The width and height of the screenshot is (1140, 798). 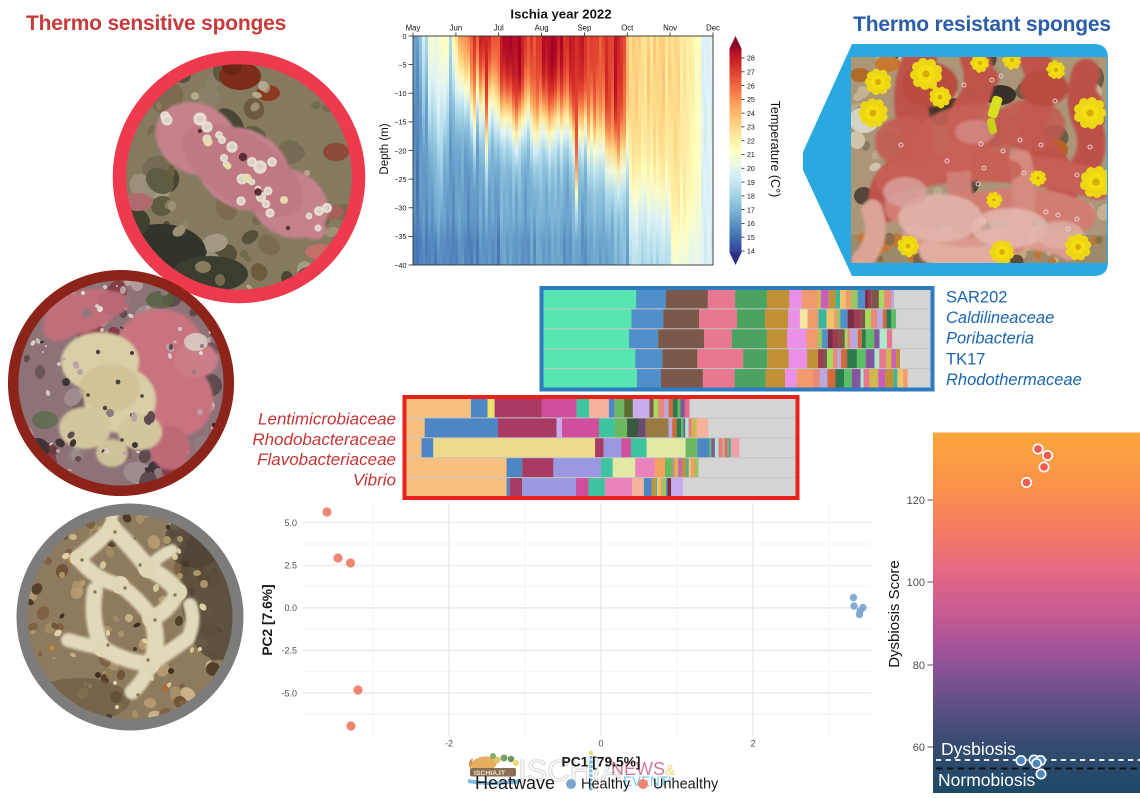 What do you see at coordinates (400, 122) in the screenshot?
I see `svg-text: −15` at bounding box center [400, 122].